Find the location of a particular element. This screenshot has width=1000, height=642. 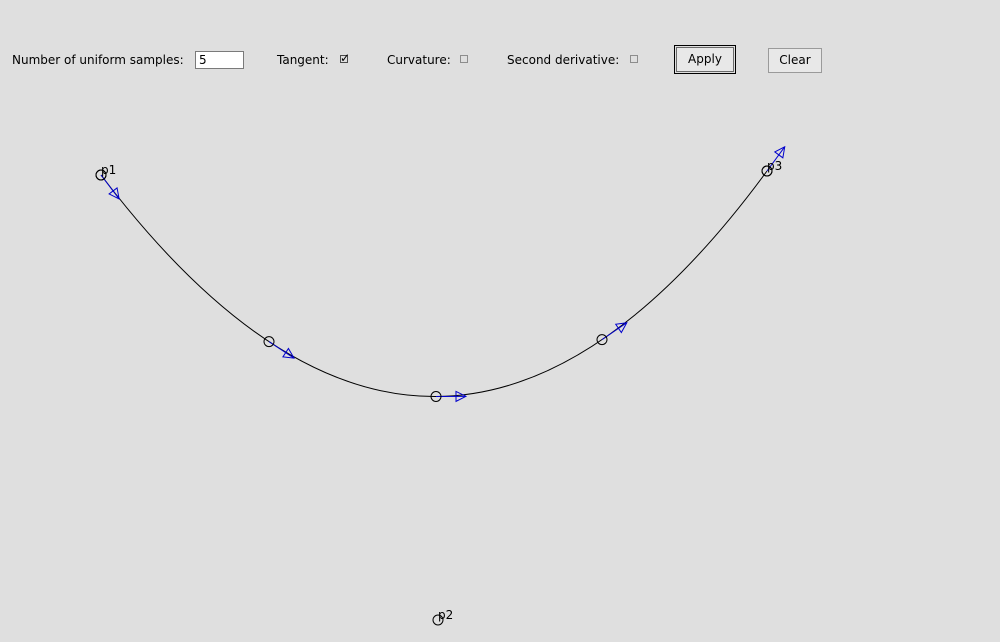

control-point-label: p2 is located at coordinates (445, 615).